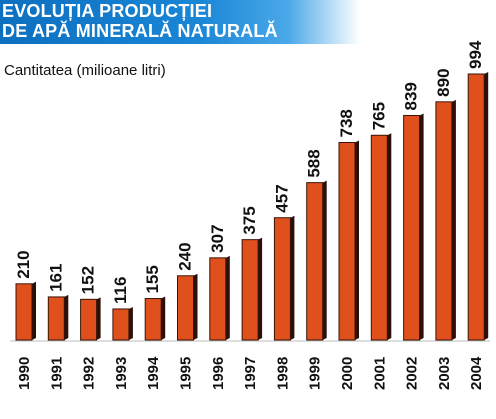  I want to click on year-label-1993: 1993, so click(121, 373).